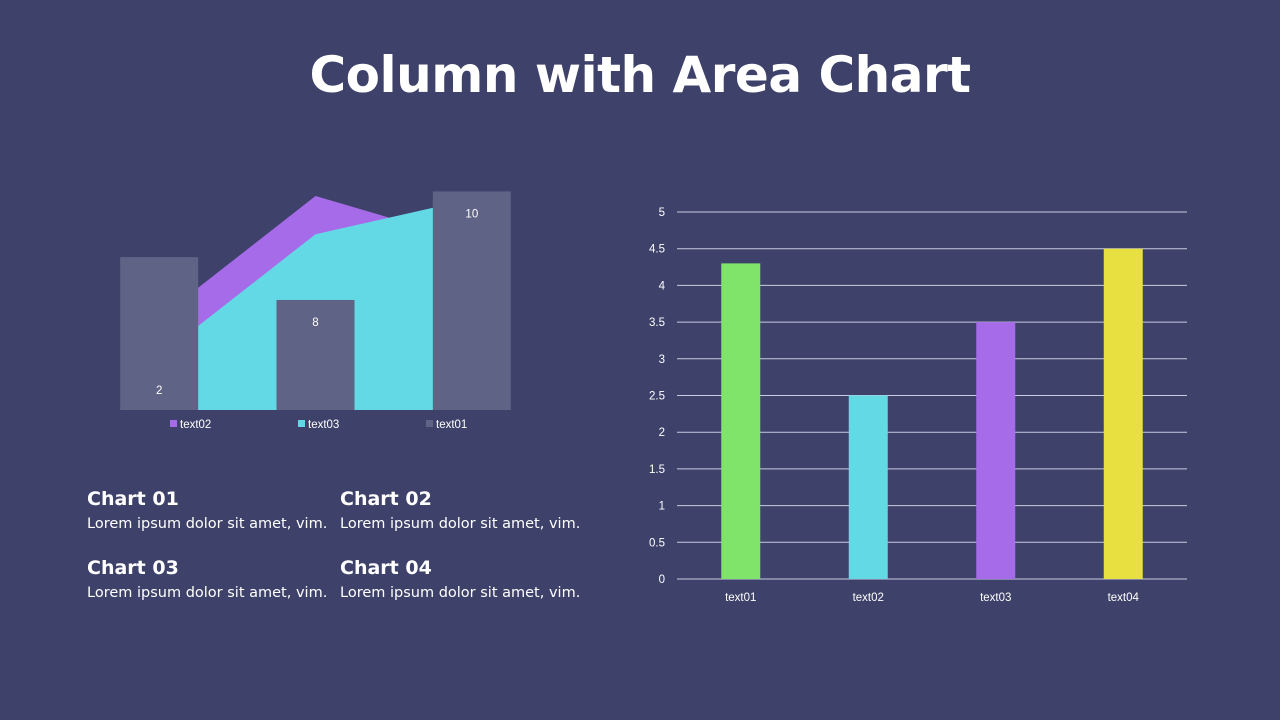 The height and width of the screenshot is (720, 1280). Describe the element at coordinates (657, 250) in the screenshot. I see `y-tick-label: 4.5` at that location.